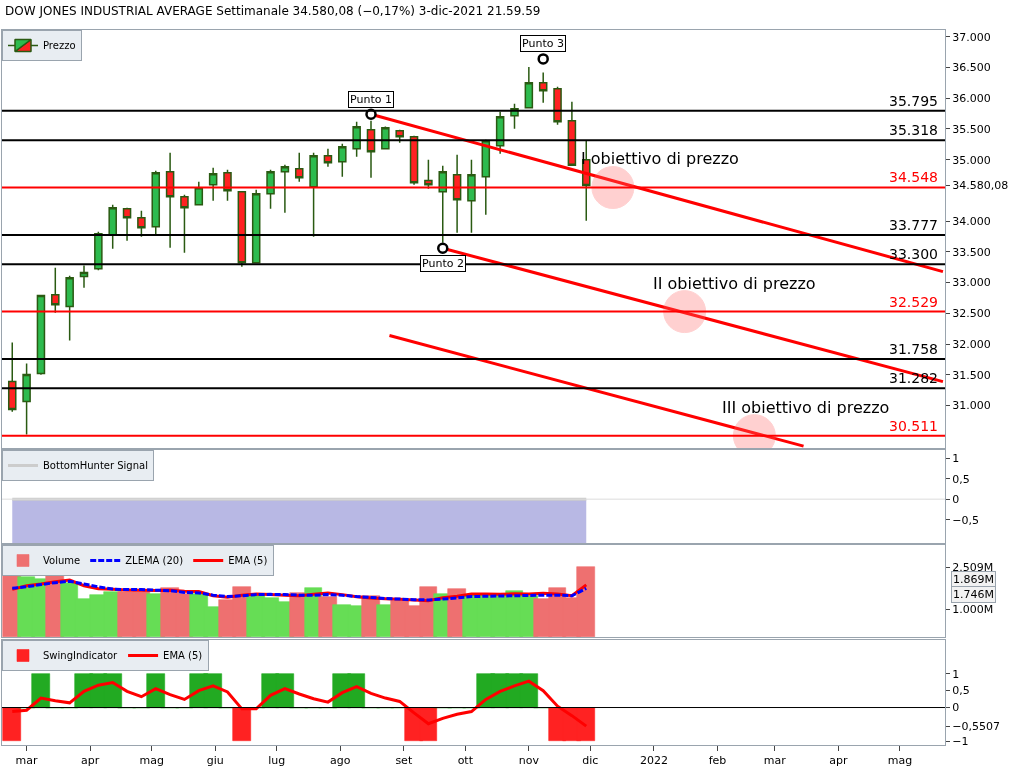 This screenshot has width=1024, height=768. What do you see at coordinates (971, 283) in the screenshot?
I see `y-tick-label: 33.000` at bounding box center [971, 283].